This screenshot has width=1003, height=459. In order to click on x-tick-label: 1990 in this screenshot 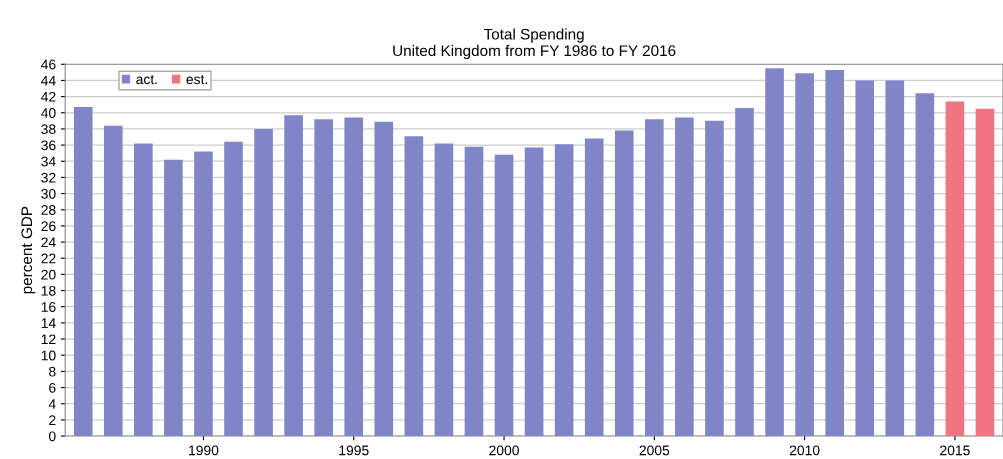, I will do `click(204, 450)`.